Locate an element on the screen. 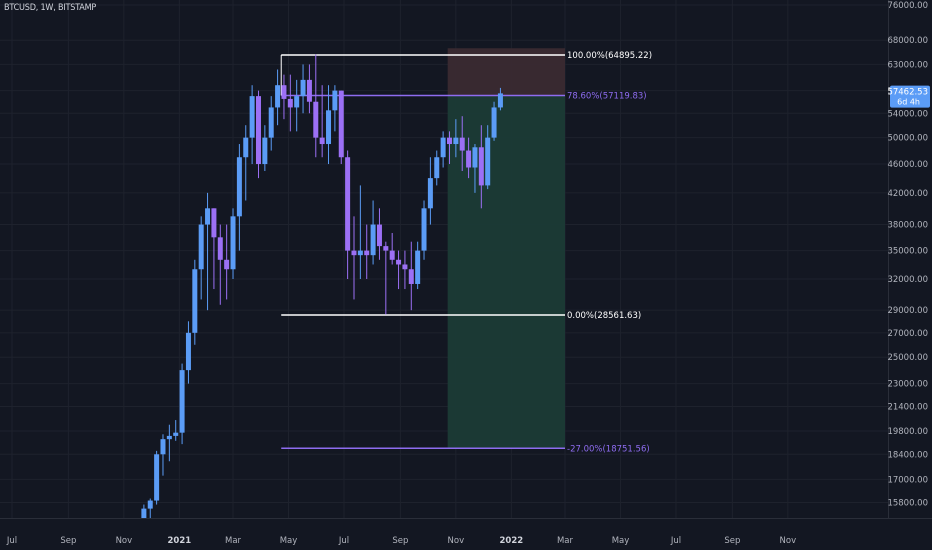  price-tick-label: 27000.00 is located at coordinates (907, 334).